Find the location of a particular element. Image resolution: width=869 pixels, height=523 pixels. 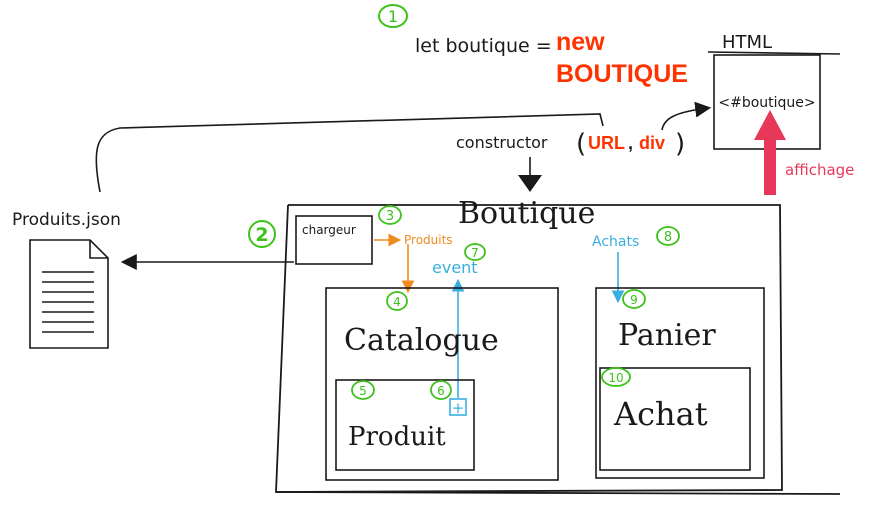

constructor-name: constructor is located at coordinates (502, 142).